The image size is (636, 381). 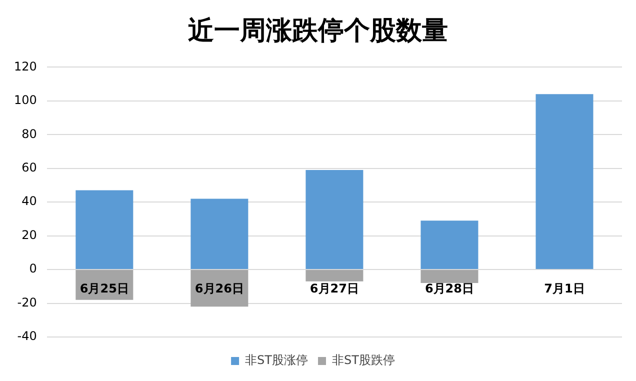 I want to click on x-tick-label: 6月25日, so click(x=104, y=289).